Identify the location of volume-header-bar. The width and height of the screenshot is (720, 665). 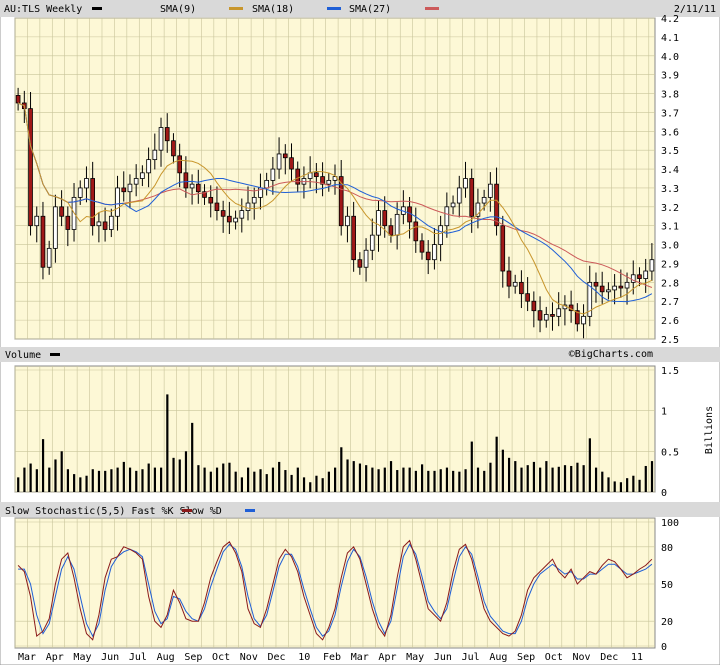
(360, 354).